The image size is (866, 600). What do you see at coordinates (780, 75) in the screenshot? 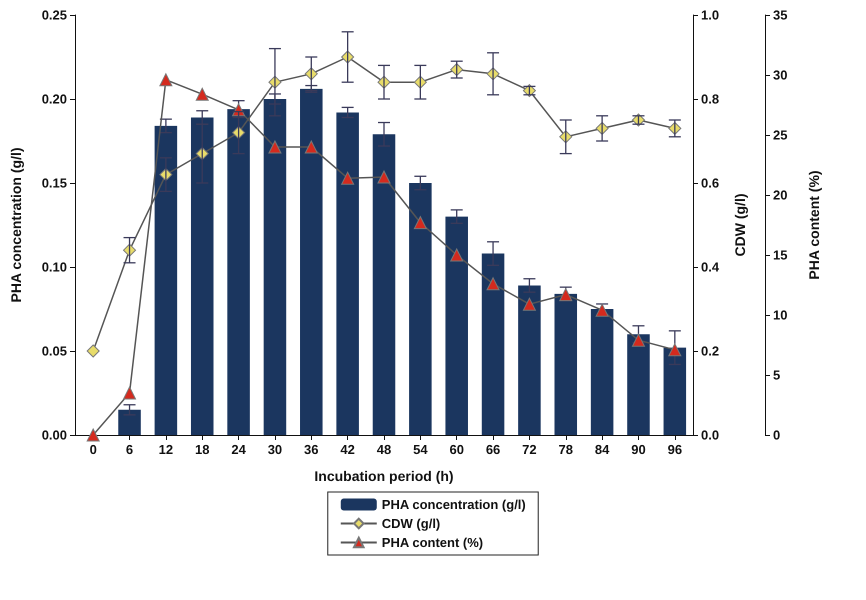
I see `y3-tick-label: 30` at bounding box center [780, 75].